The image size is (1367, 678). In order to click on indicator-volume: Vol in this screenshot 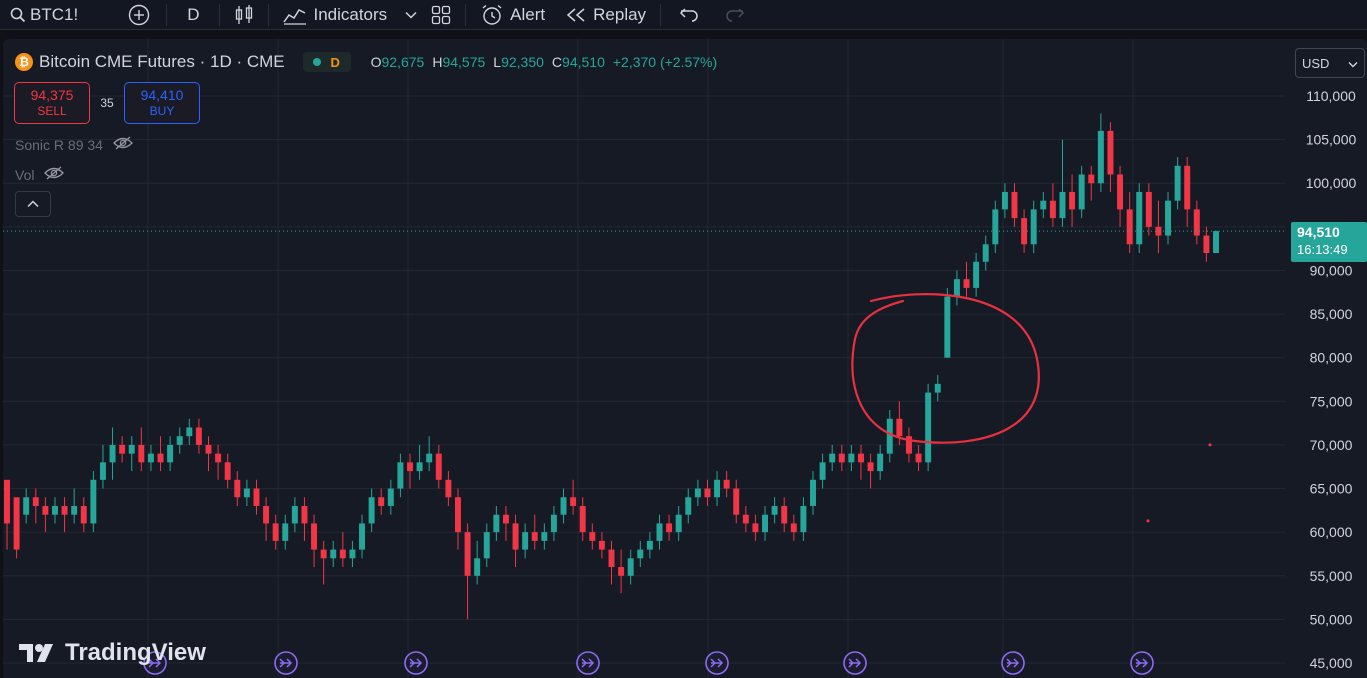, I will do `click(40, 174)`.